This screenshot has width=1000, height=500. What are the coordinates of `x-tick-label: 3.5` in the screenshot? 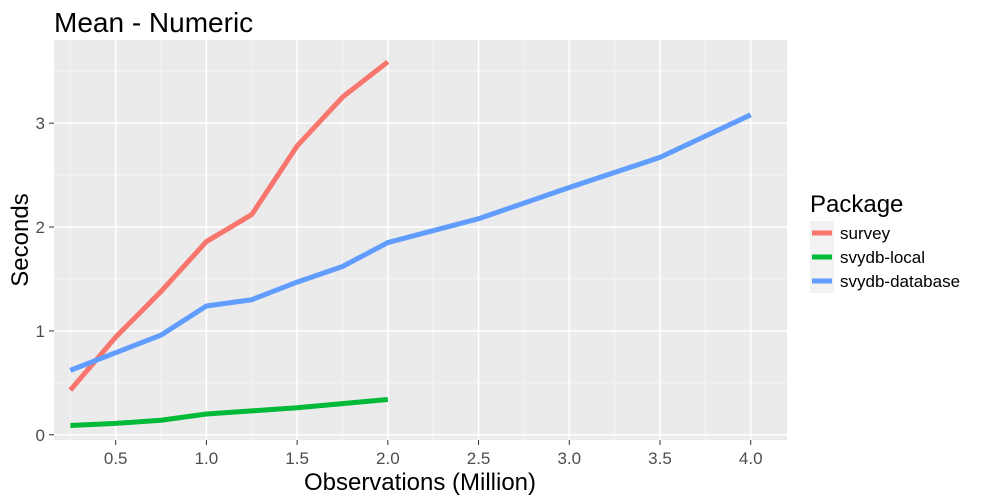 It's located at (660, 458).